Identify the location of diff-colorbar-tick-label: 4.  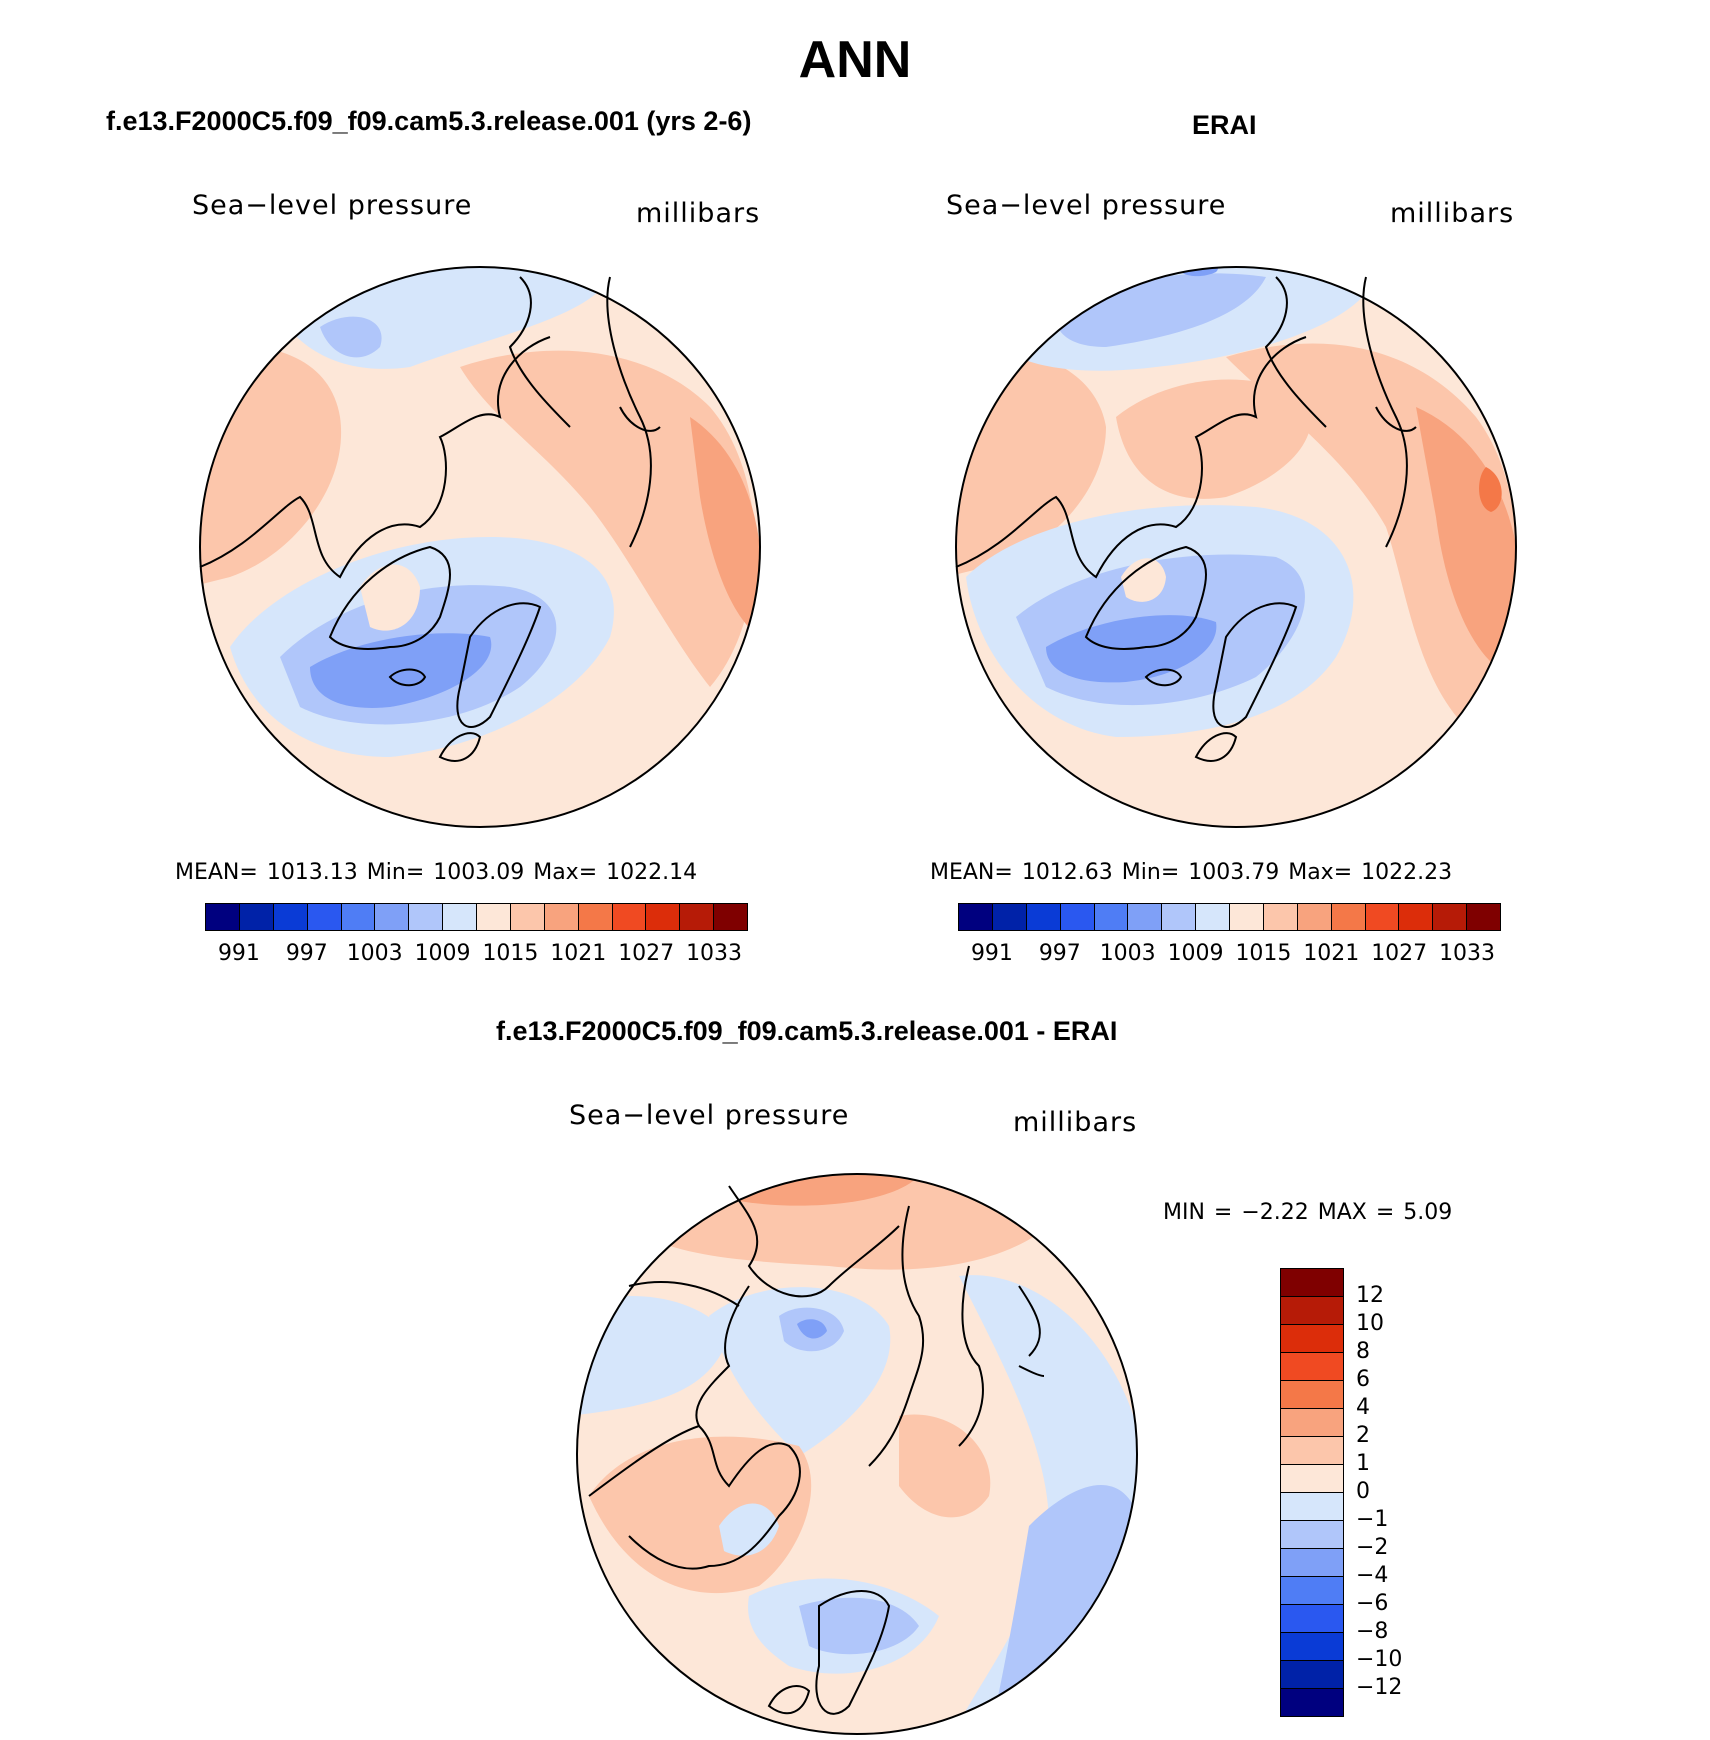
(1363, 1407).